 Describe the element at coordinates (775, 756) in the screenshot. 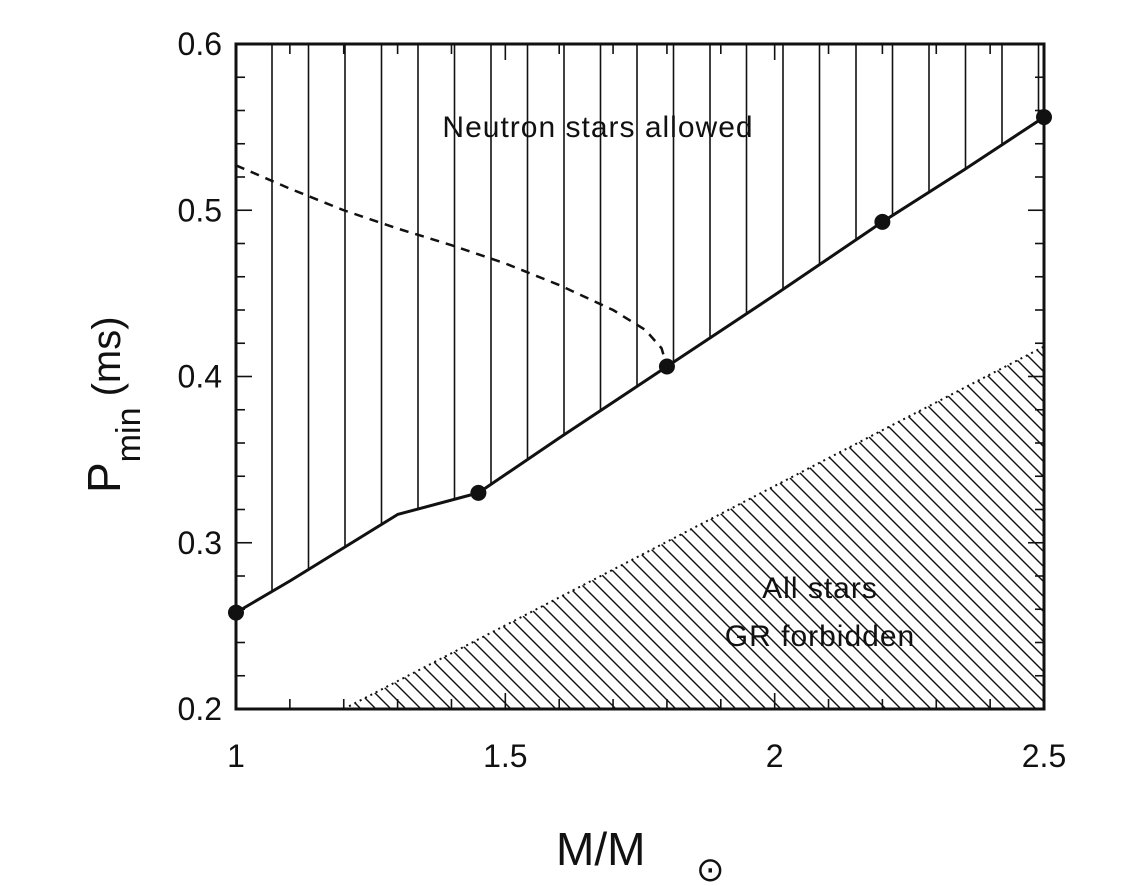

I see `x-tick-label: 2` at that location.